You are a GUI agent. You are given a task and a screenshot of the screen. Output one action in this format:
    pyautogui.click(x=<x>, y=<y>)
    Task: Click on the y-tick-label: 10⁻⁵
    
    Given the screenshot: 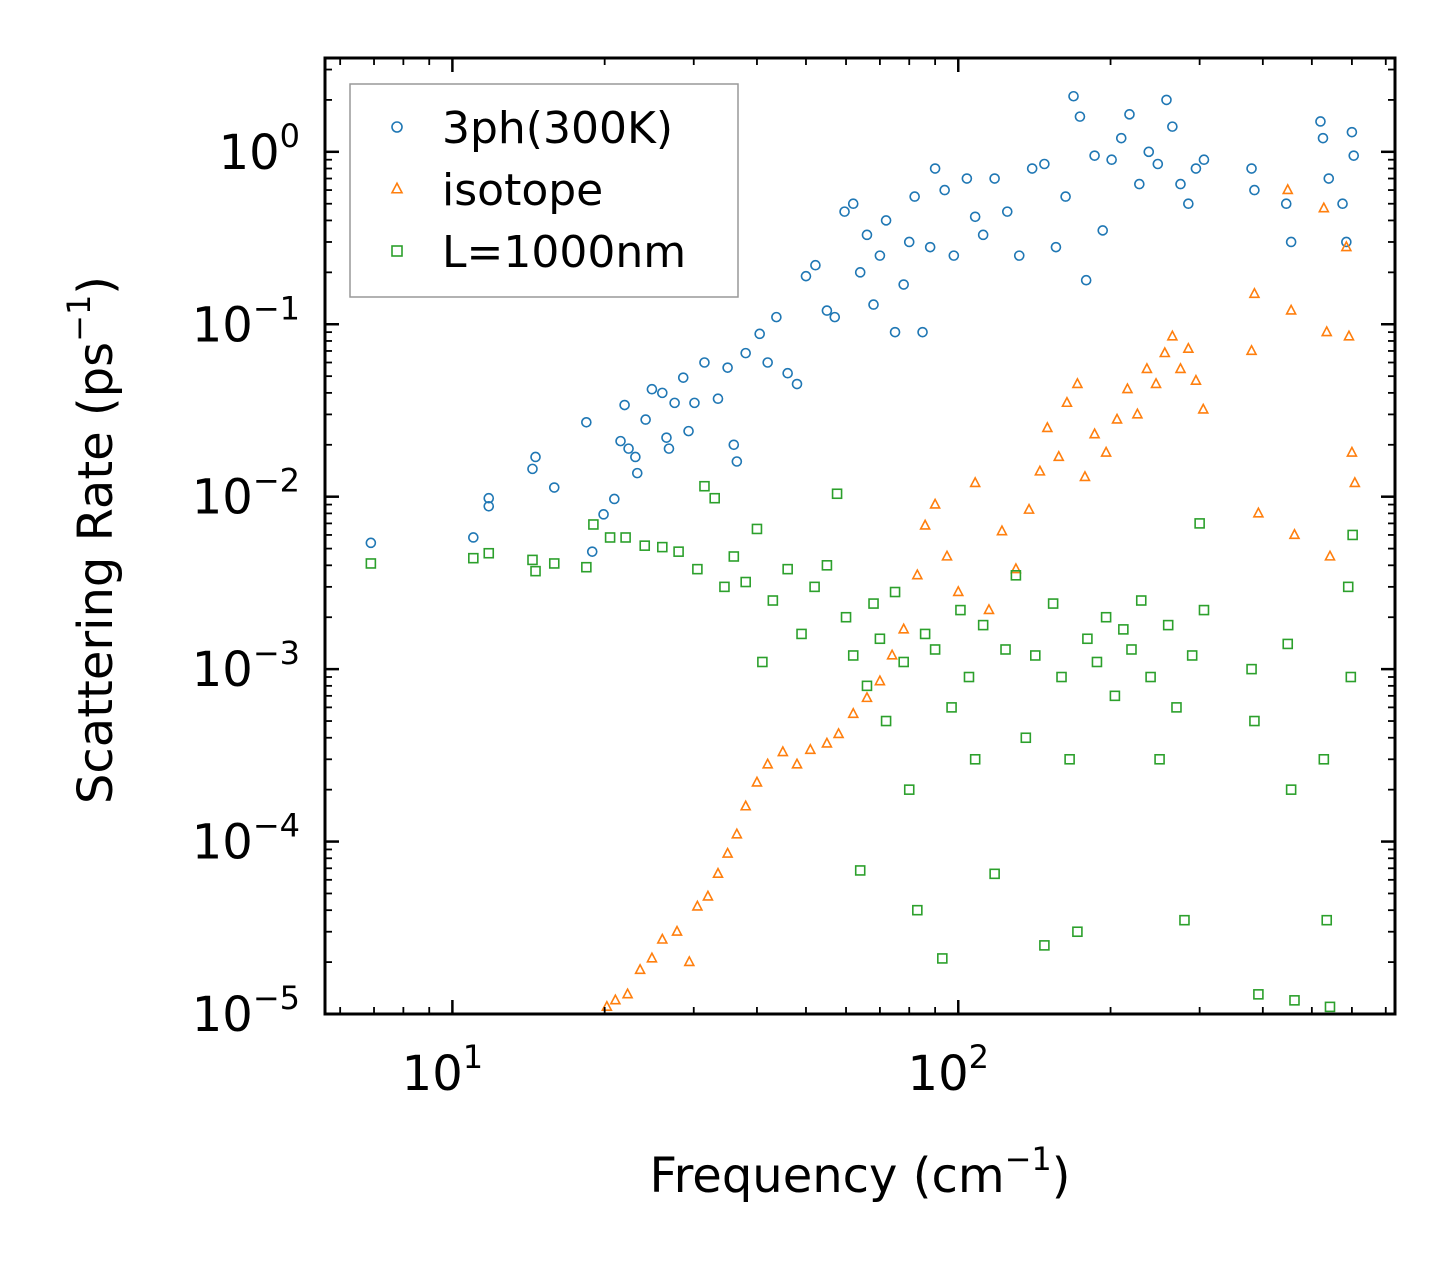 What is the action you would take?
    pyautogui.click(x=246, y=1011)
    